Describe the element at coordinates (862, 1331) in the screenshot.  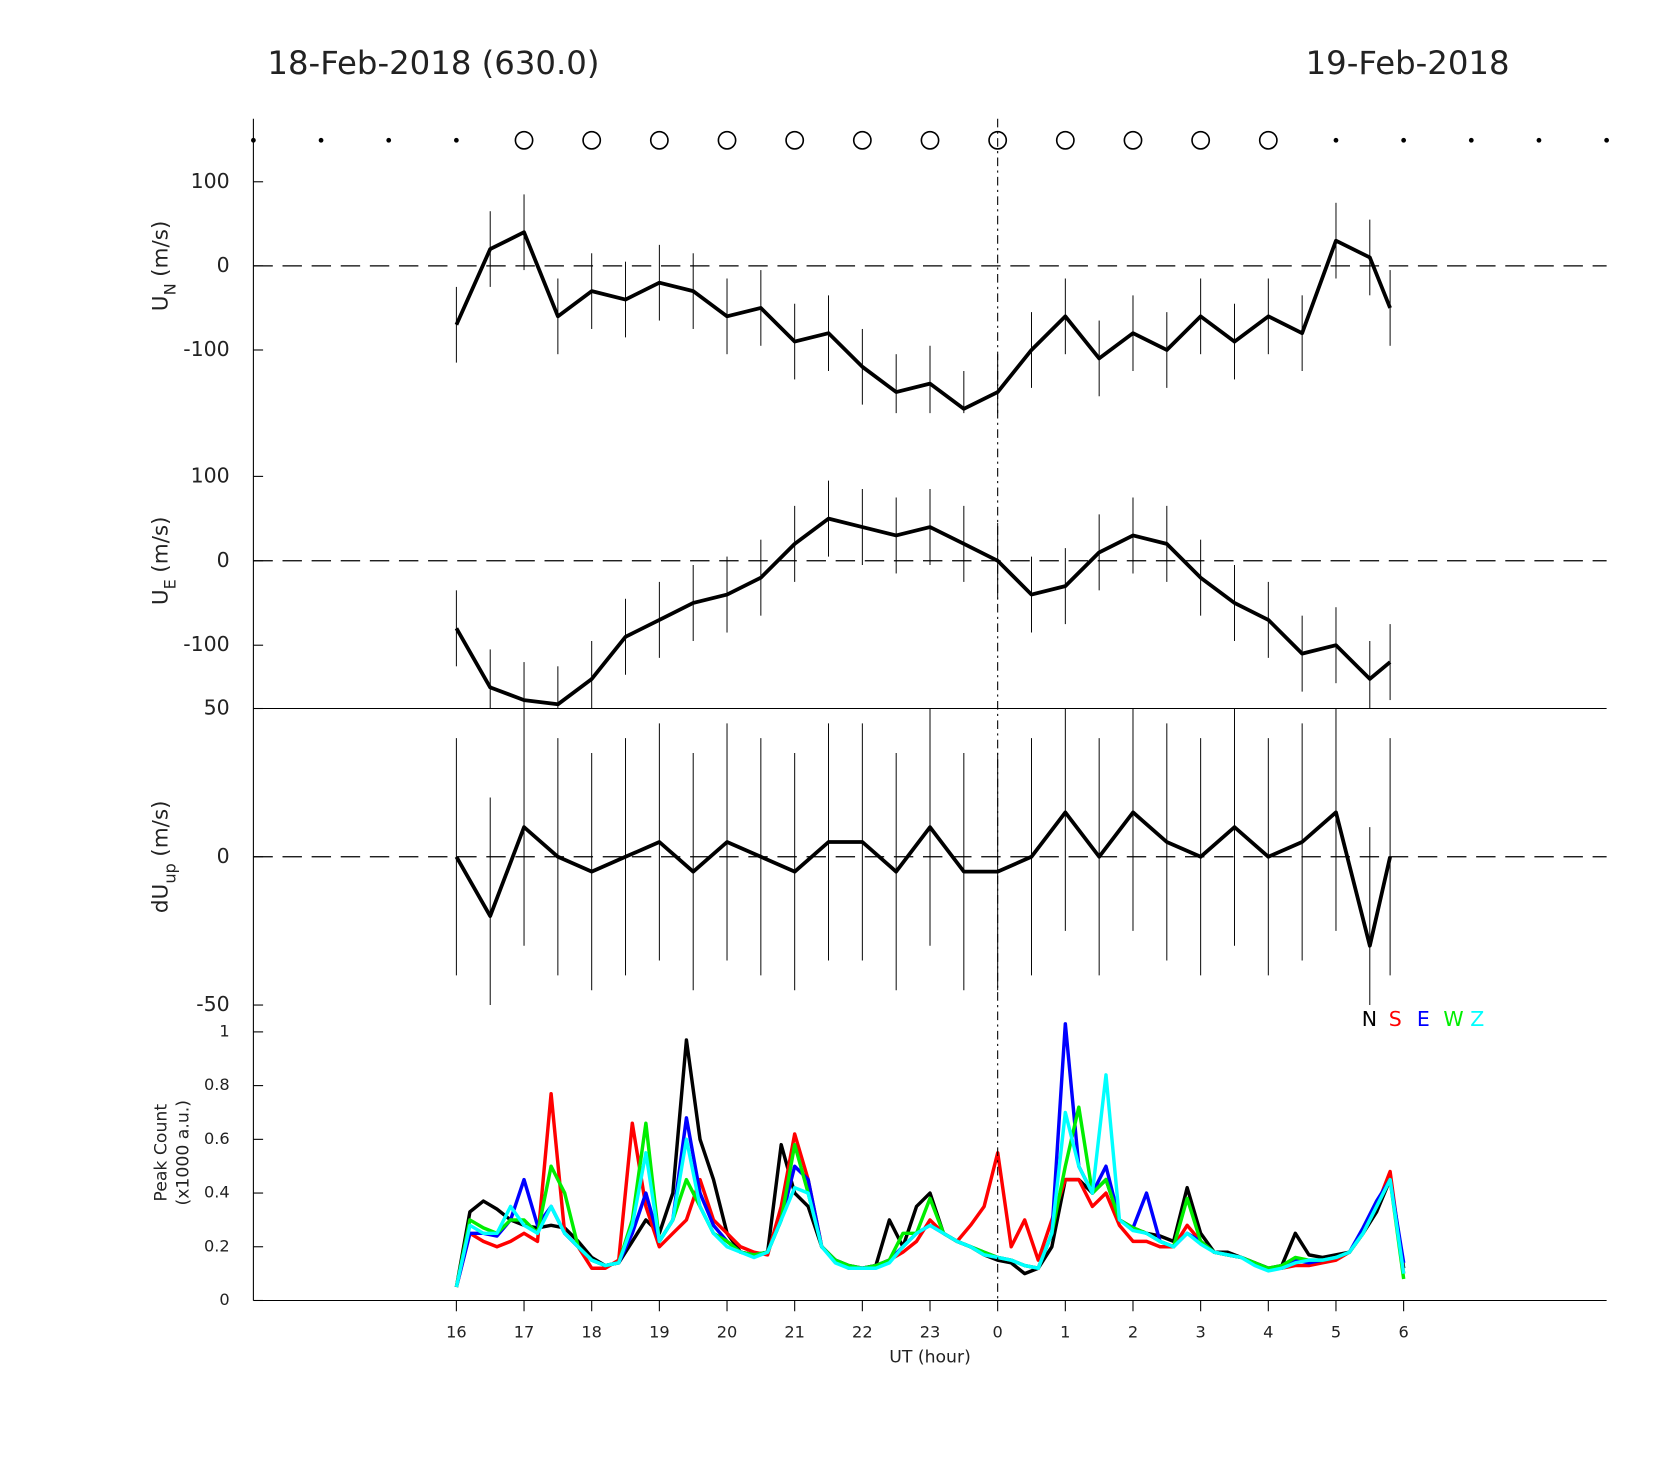
I see `x-tick-label: 22` at that location.